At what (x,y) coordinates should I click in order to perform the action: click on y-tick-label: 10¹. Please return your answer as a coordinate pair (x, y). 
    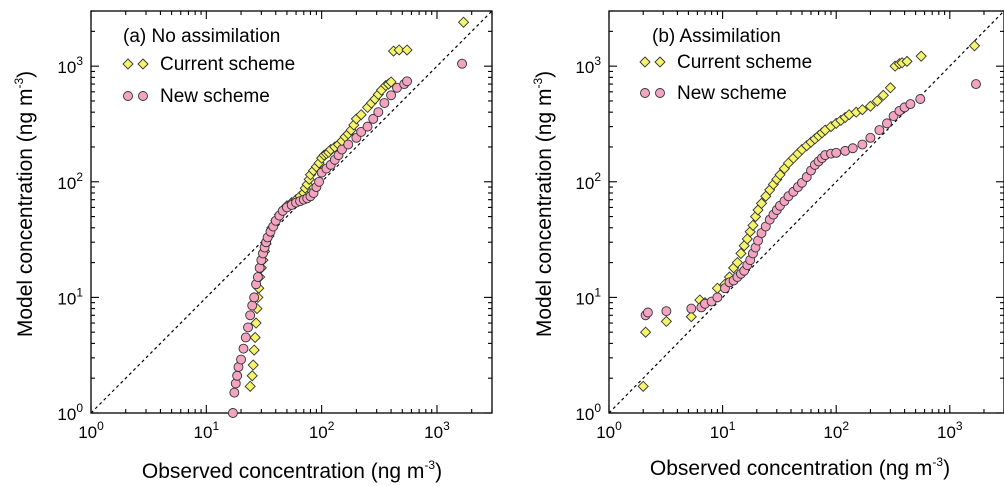
    Looking at the image, I should click on (70, 296).